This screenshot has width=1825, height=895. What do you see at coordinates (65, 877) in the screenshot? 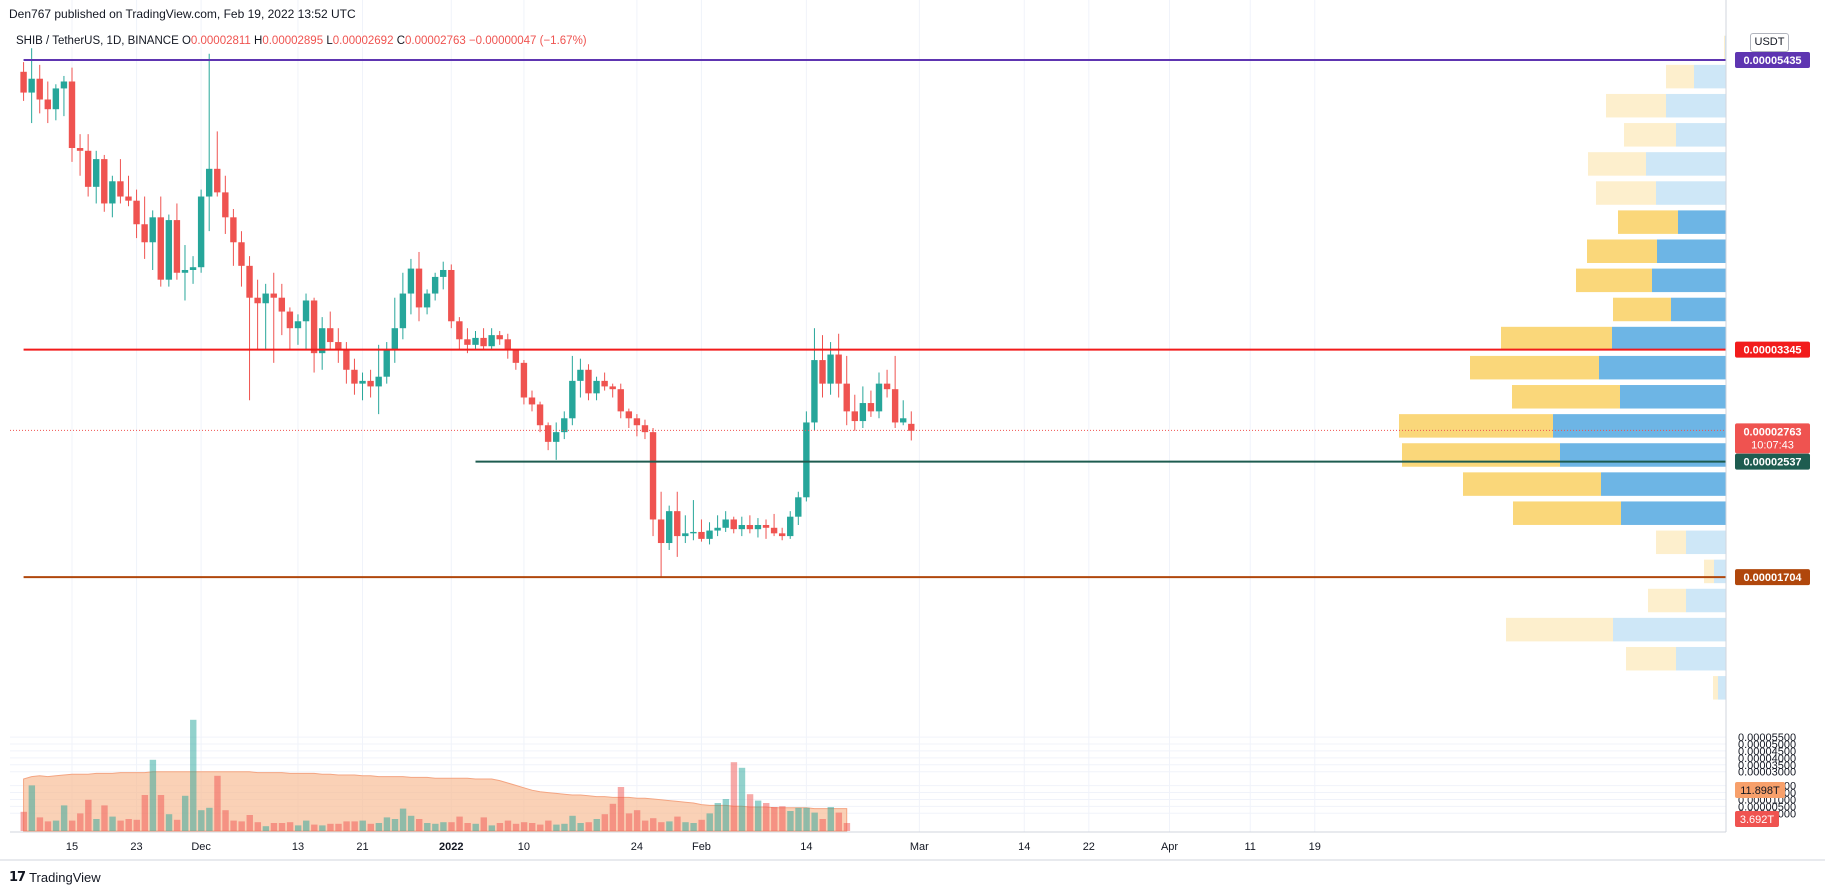
I see `footer-brand: TradingView` at bounding box center [65, 877].